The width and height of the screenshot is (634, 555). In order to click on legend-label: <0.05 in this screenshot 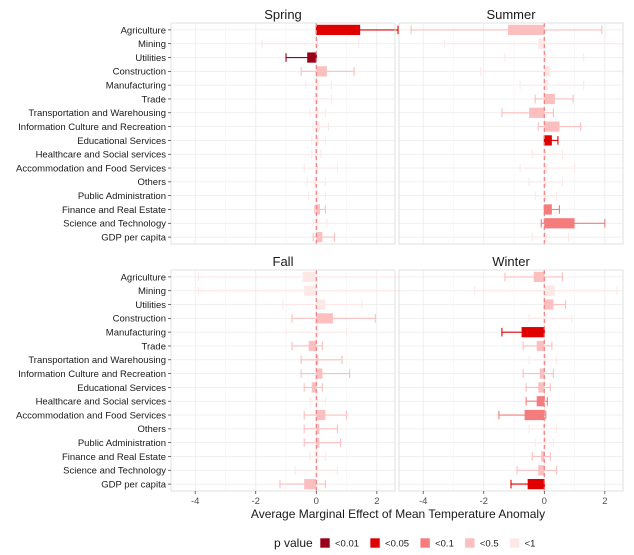, I will do `click(397, 544)`.